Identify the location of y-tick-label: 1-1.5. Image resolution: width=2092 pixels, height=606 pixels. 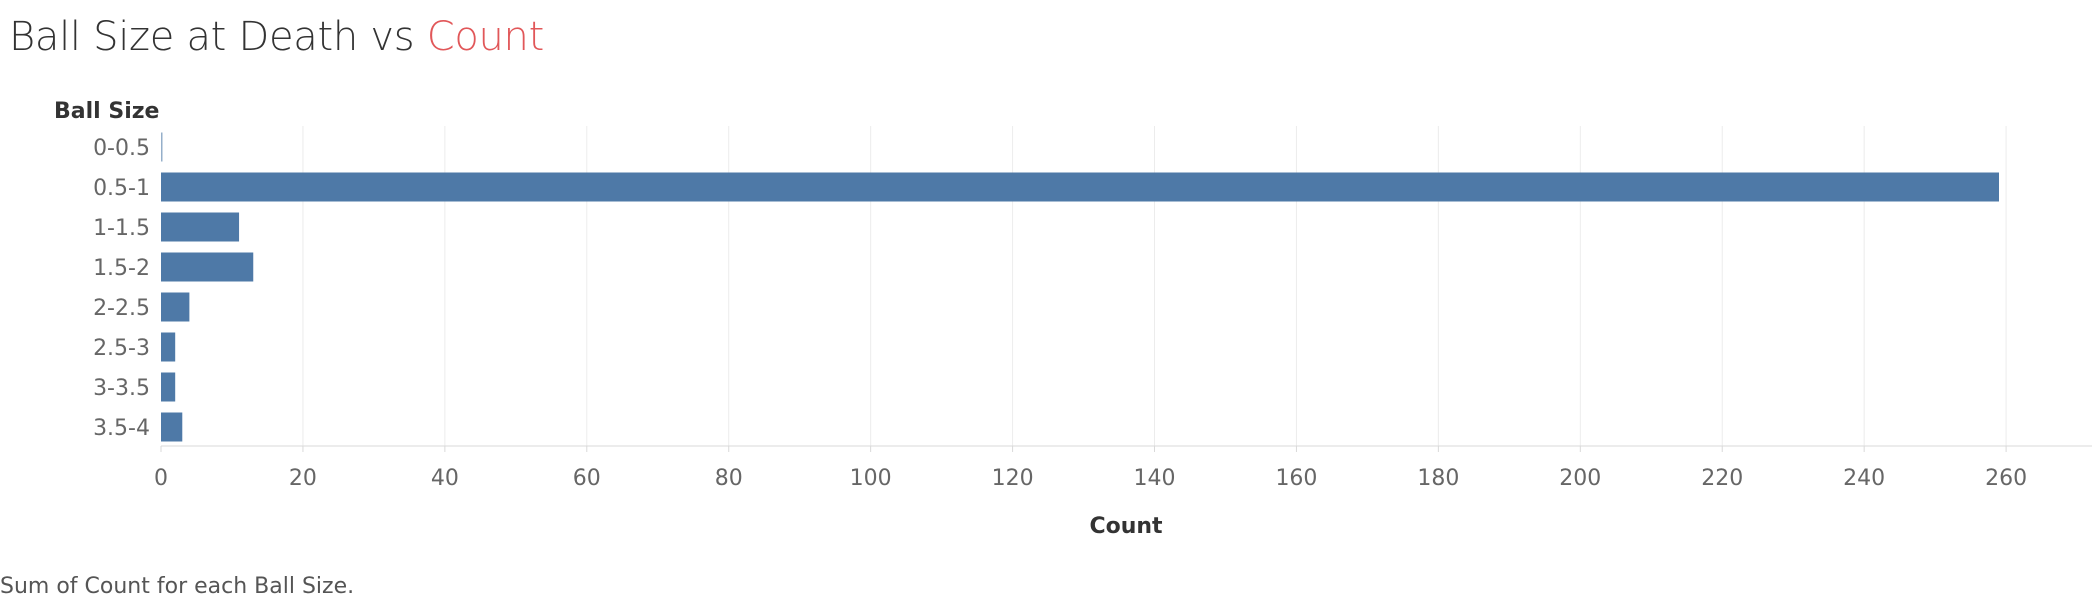
(121, 228).